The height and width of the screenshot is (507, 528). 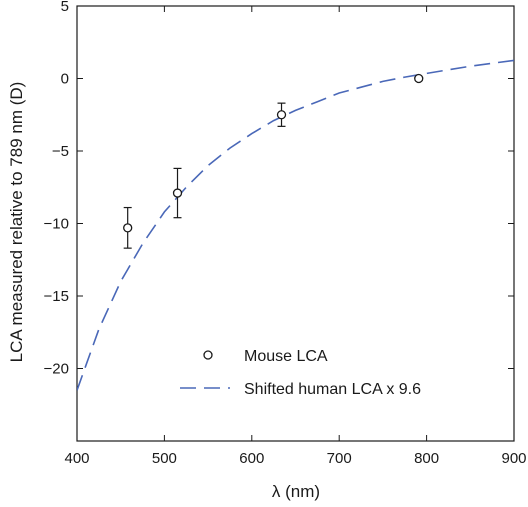 I want to click on y-axis-label: LCA measured relative to 789 nm (D), so click(x=16, y=222).